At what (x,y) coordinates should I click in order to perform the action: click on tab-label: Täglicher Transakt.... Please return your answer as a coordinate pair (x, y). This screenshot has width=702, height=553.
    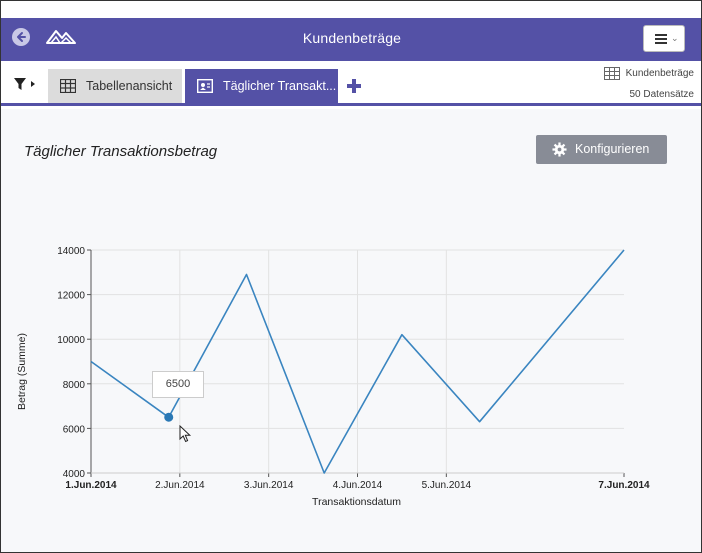
    Looking at the image, I should click on (280, 86).